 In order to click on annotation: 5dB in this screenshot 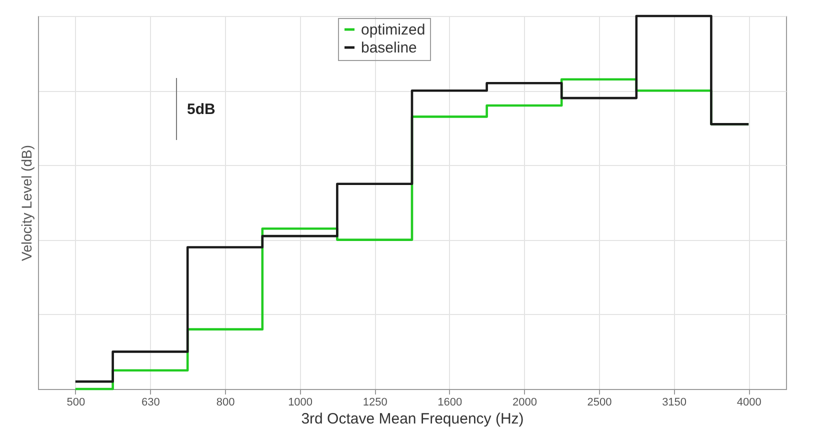, I will do `click(201, 109)`.